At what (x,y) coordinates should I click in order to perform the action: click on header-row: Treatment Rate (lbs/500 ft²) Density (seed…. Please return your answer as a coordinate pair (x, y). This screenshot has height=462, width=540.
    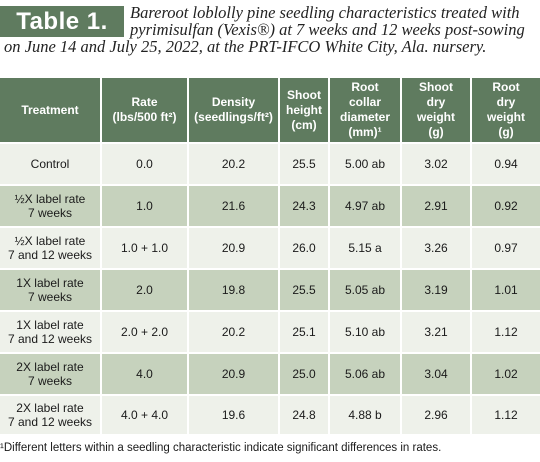
    Looking at the image, I should click on (270, 111).